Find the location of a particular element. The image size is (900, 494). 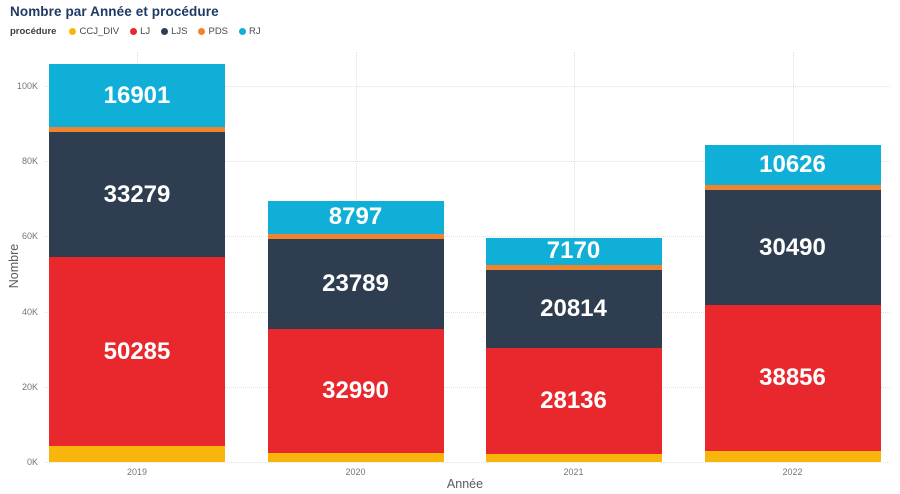

bar-segment-2021-LJS: 20814 is located at coordinates (573, 308).